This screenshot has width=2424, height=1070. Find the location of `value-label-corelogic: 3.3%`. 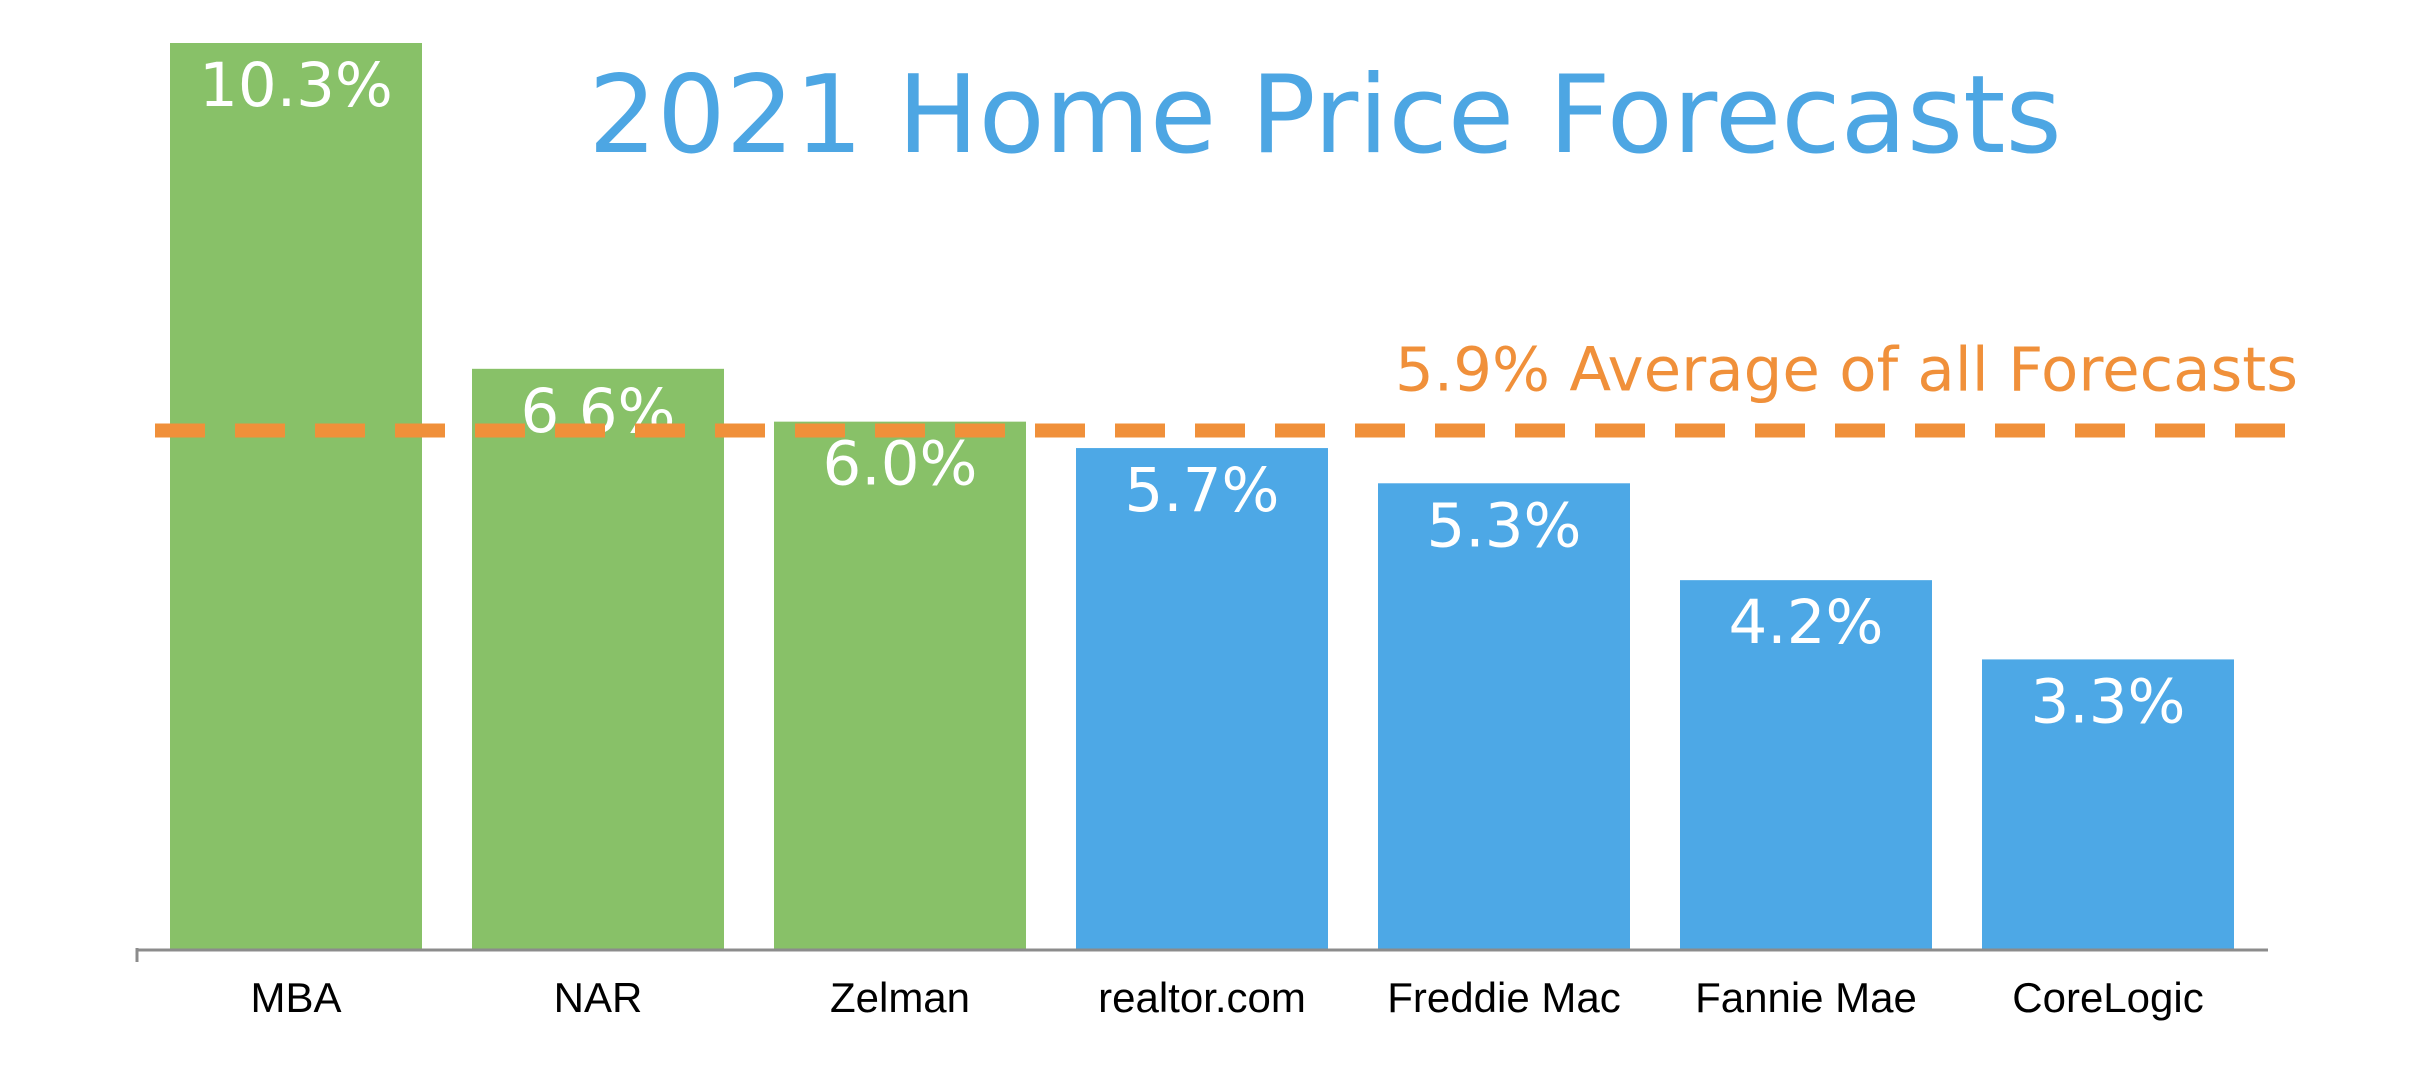

value-label-corelogic: 3.3% is located at coordinates (2108, 701).